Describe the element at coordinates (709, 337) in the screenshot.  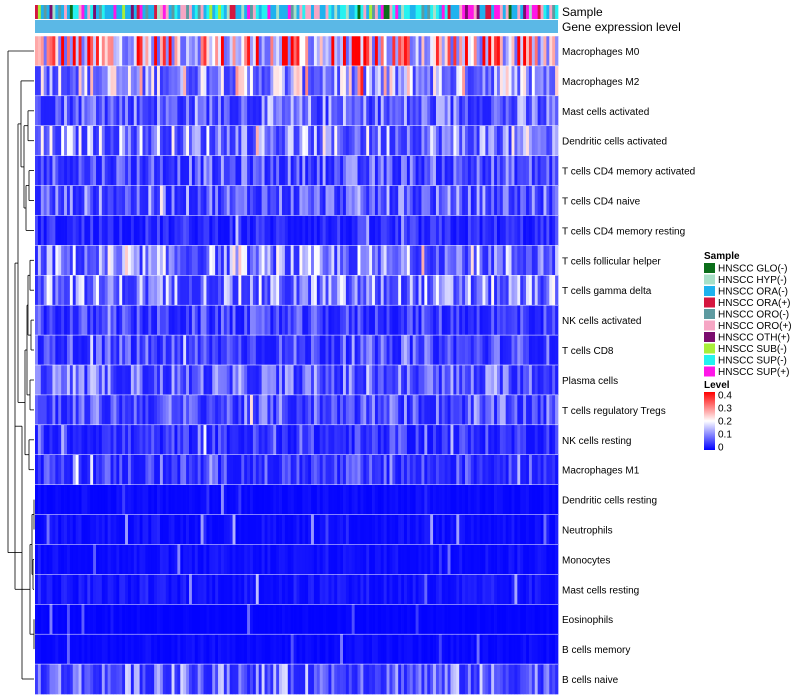
I see `sample-legend-swatch` at that location.